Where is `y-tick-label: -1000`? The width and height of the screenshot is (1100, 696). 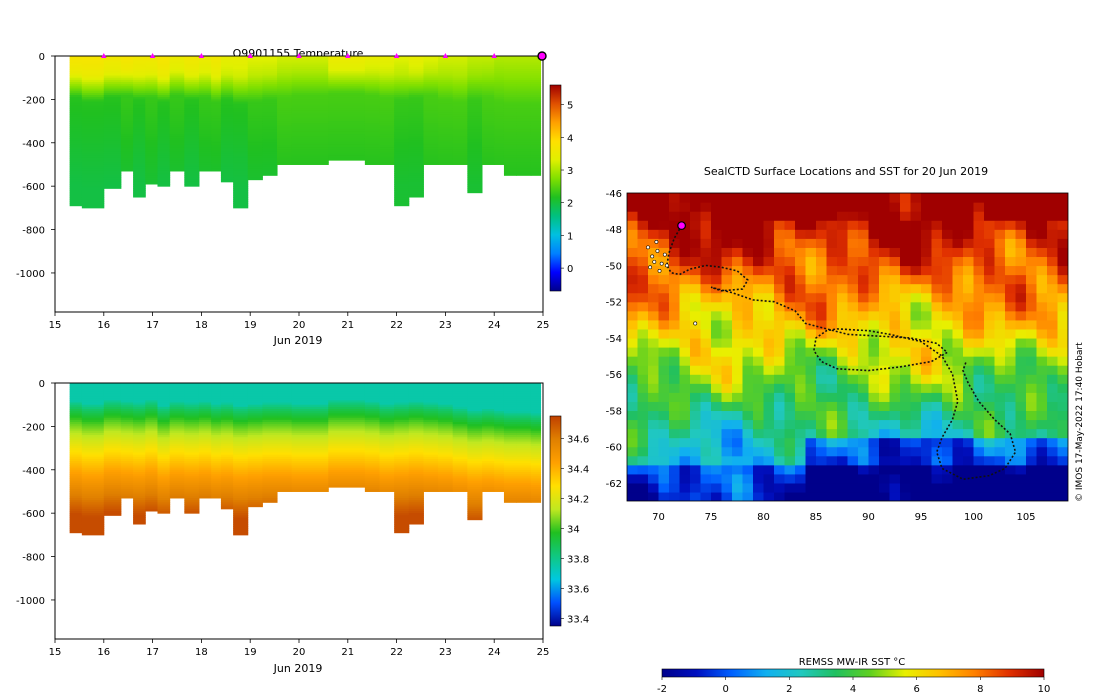 y-tick-label: -1000 is located at coordinates (30, 274).